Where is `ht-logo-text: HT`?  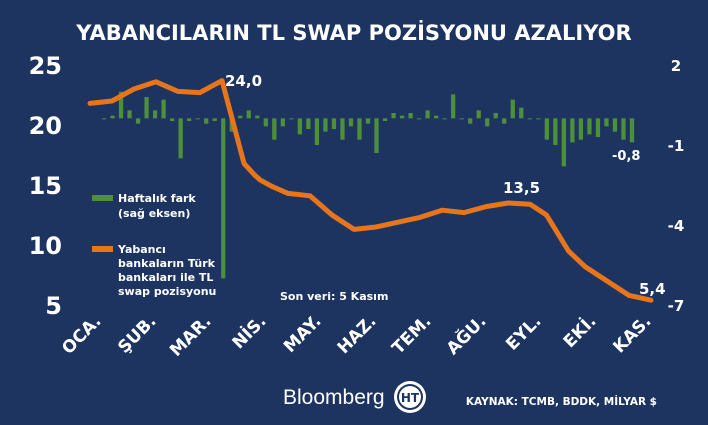 ht-logo-text: HT is located at coordinates (410, 398).